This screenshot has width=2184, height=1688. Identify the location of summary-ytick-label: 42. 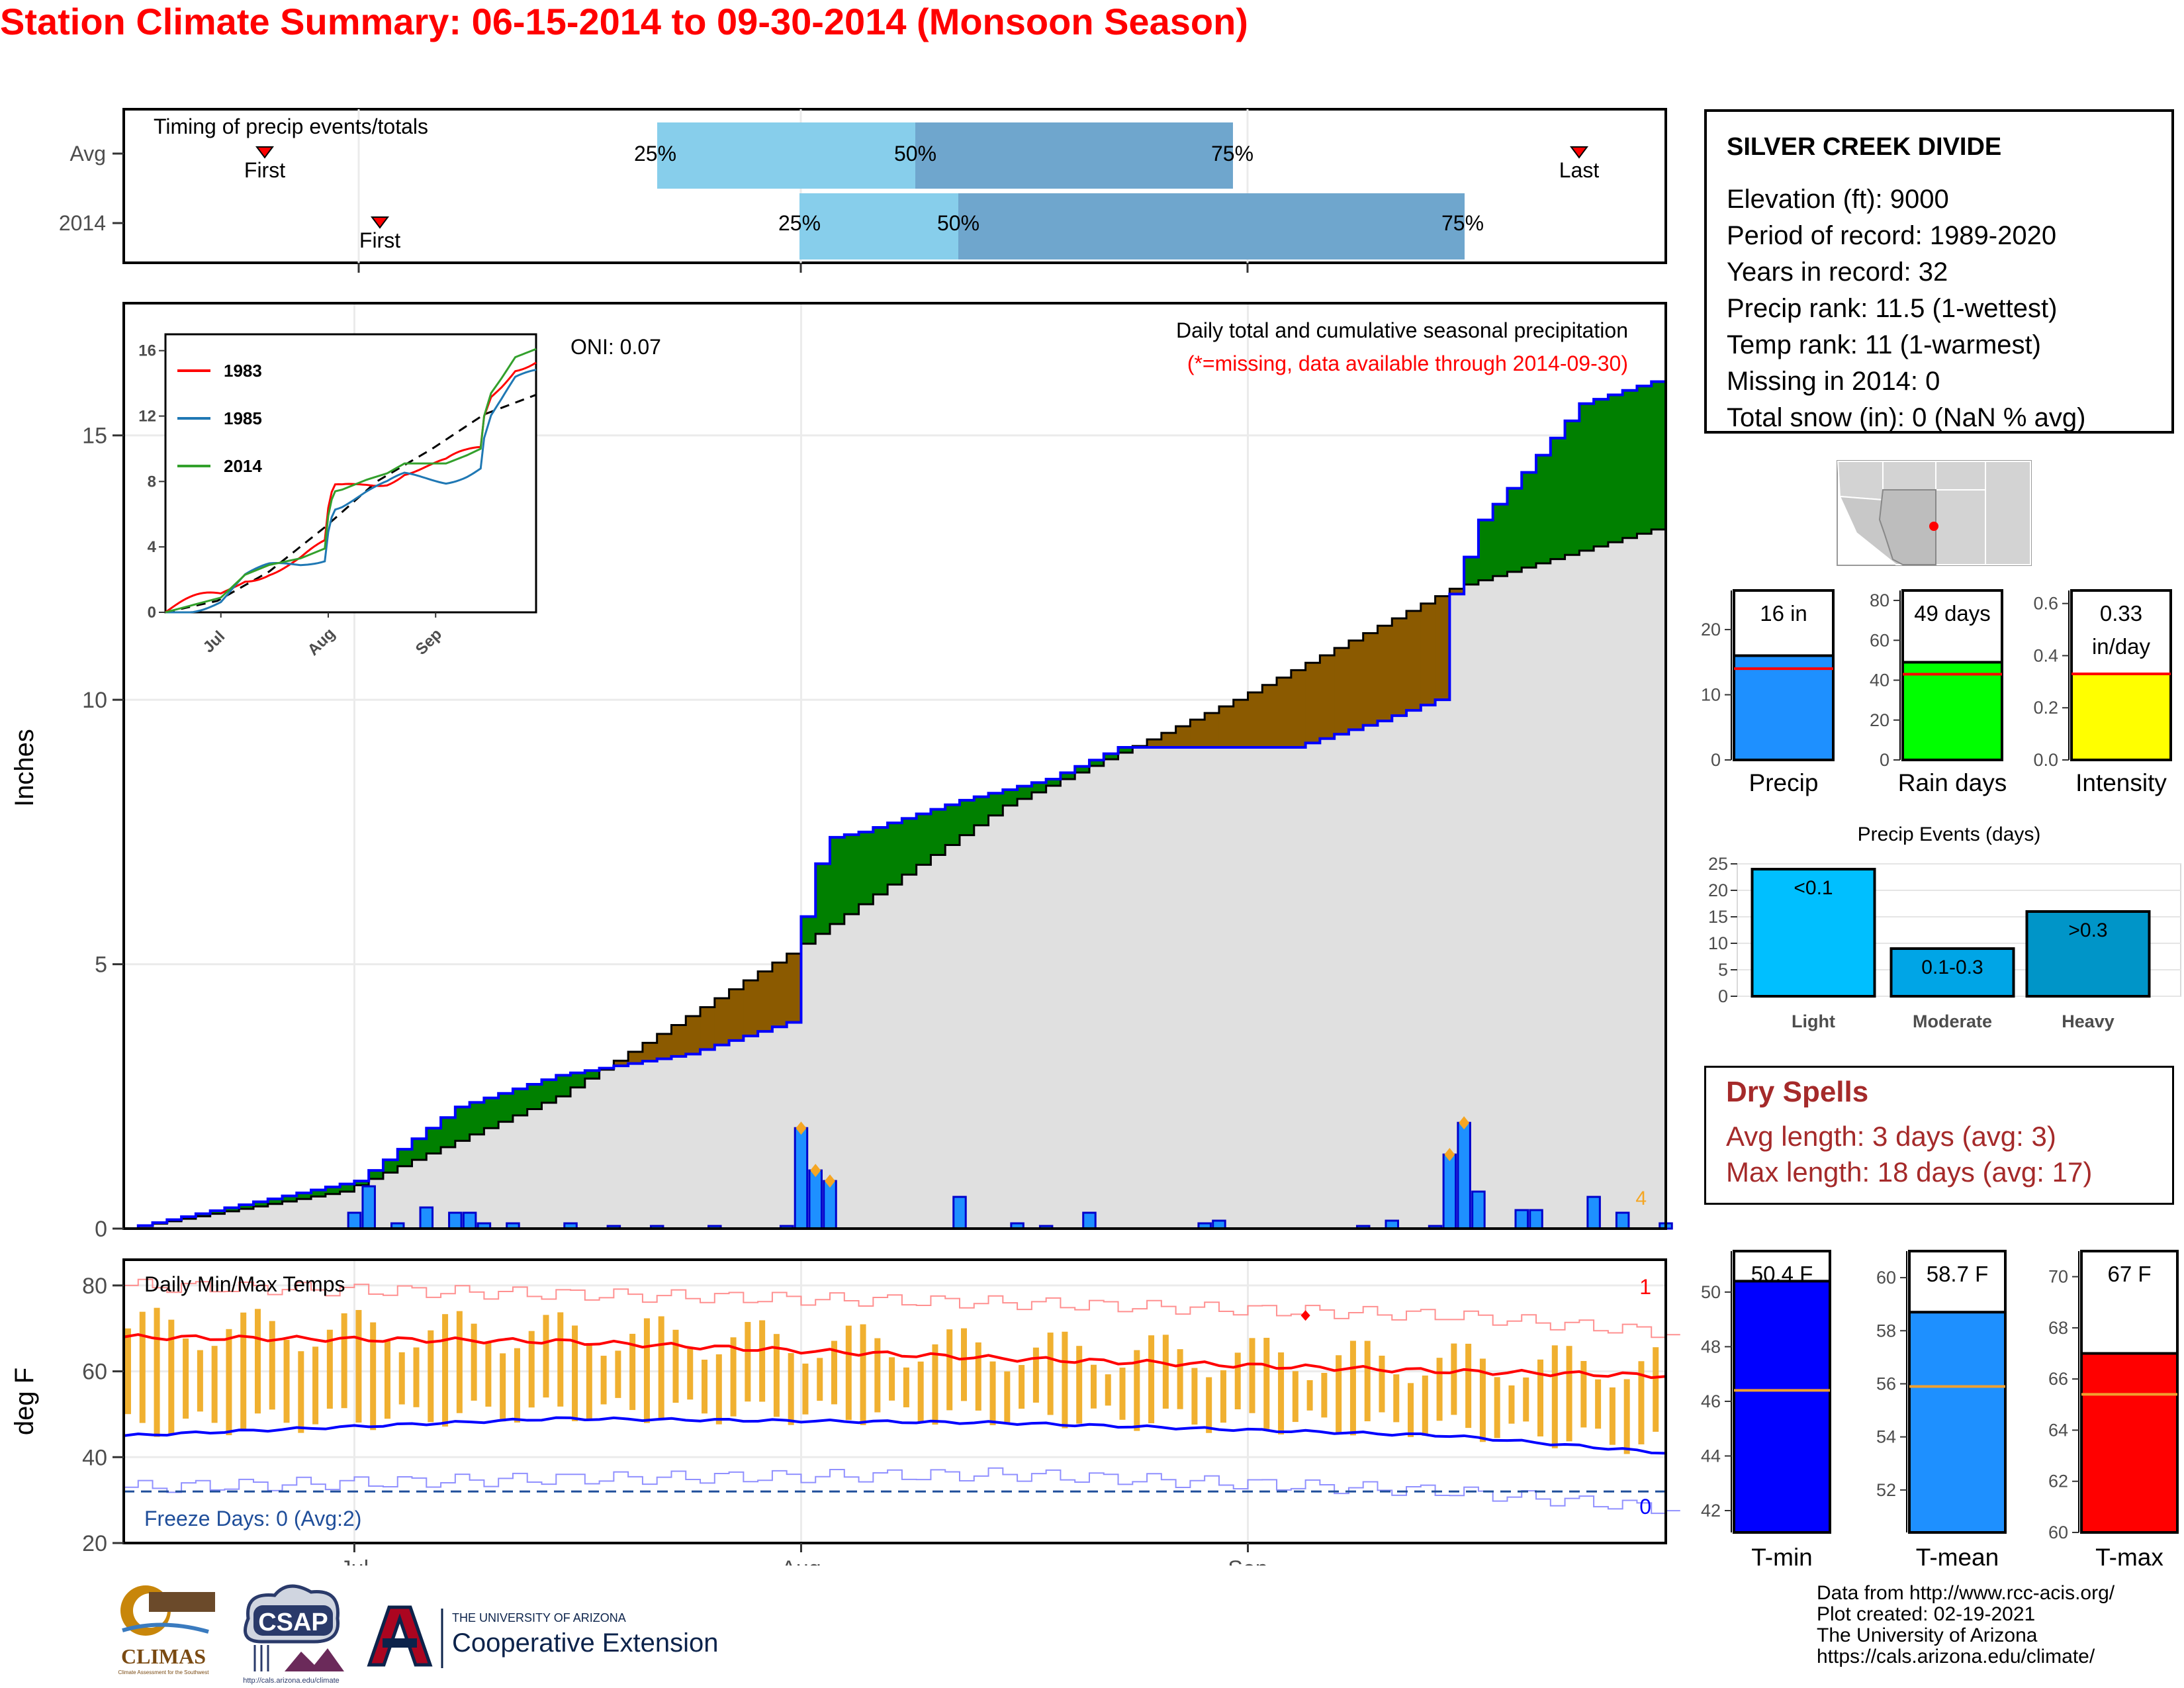
(1711, 1511).